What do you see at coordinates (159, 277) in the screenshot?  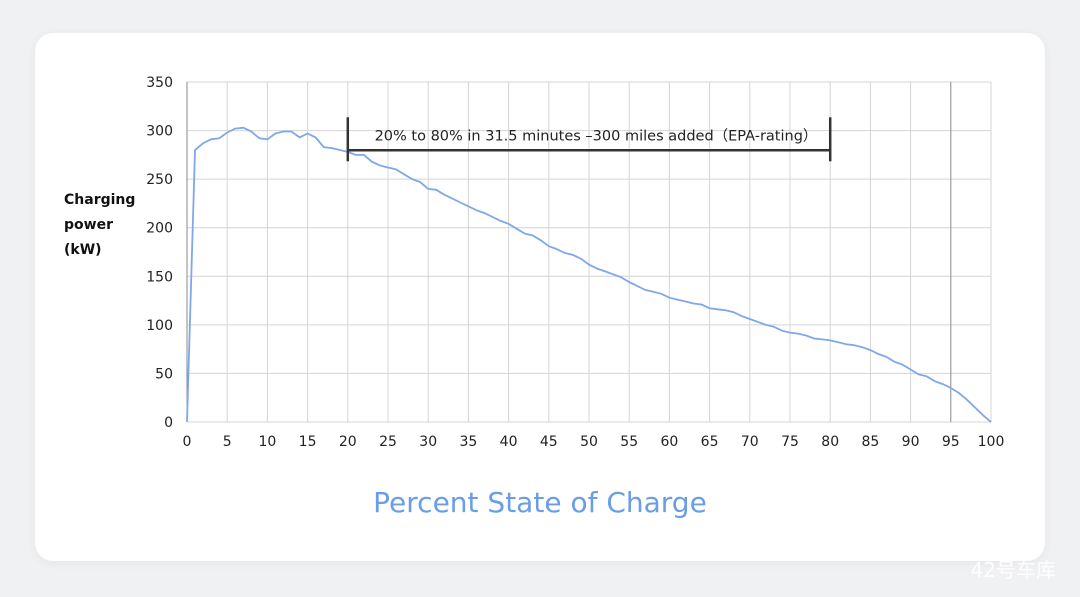 I see `y-tick-label: 150` at bounding box center [159, 277].